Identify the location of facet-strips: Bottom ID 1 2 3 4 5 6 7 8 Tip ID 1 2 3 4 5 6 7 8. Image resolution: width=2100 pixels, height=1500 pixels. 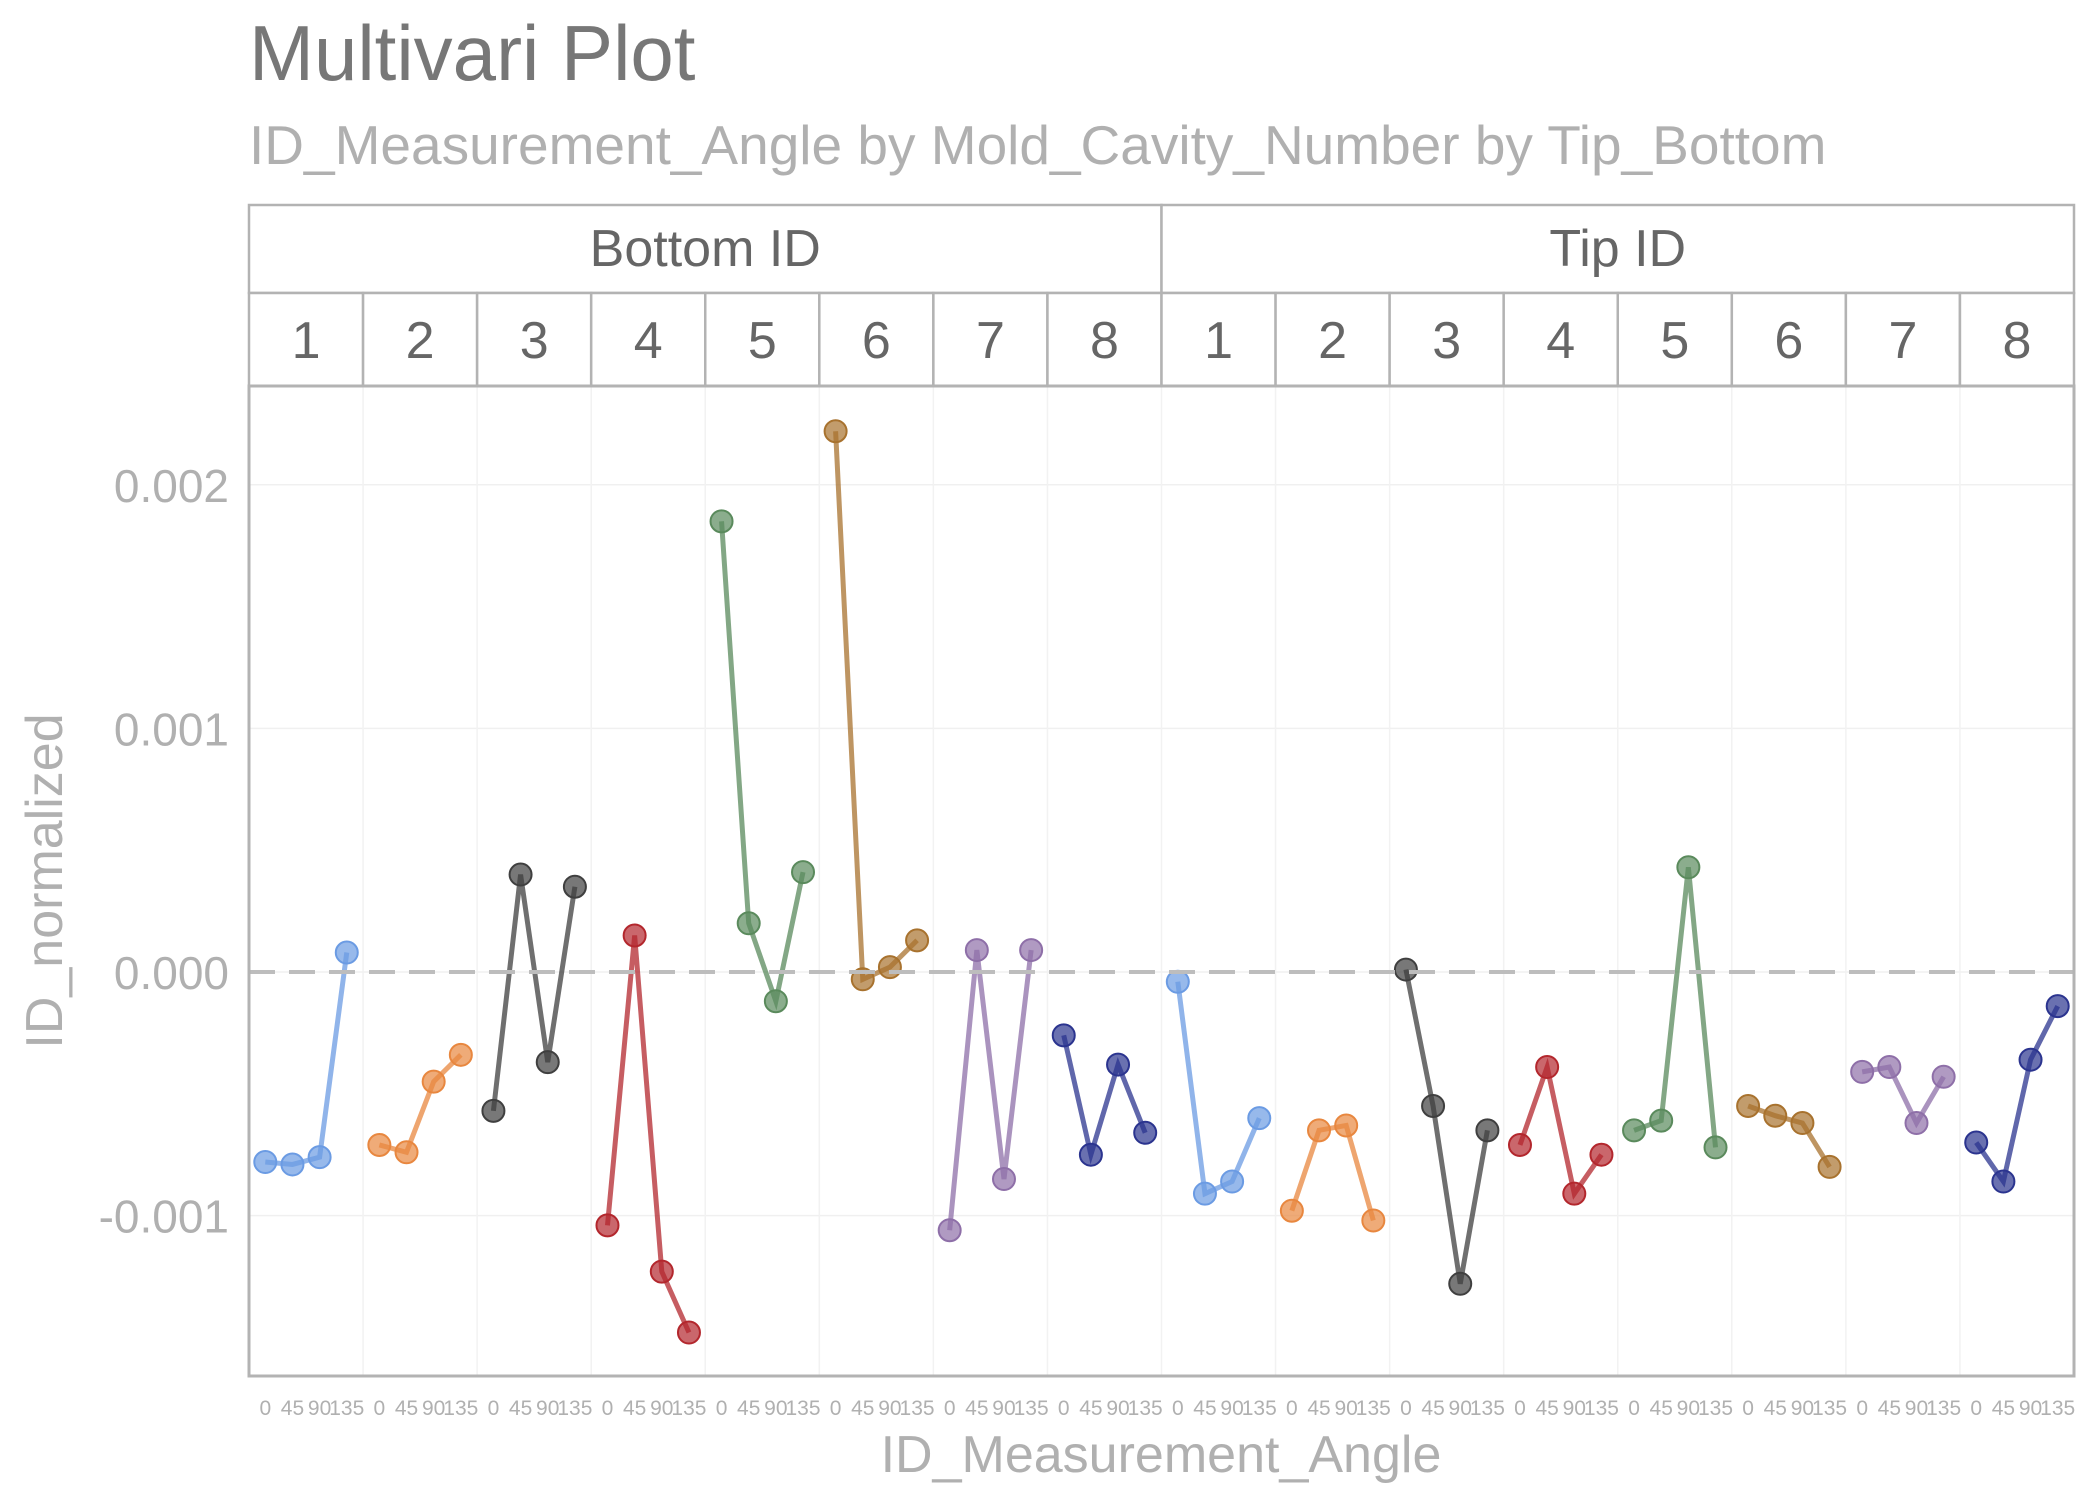
(1161, 295).